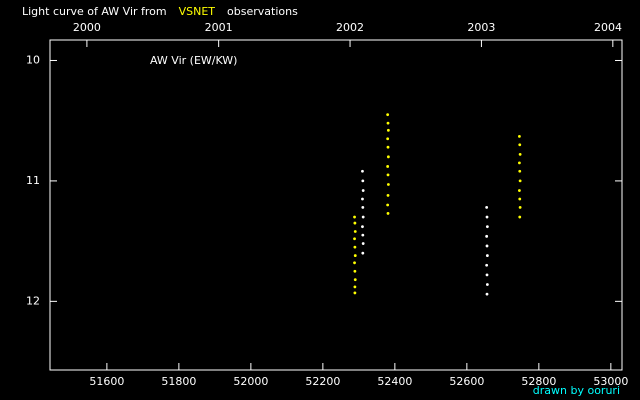  I want to click on x2-tick-label: 2004, so click(608, 27).